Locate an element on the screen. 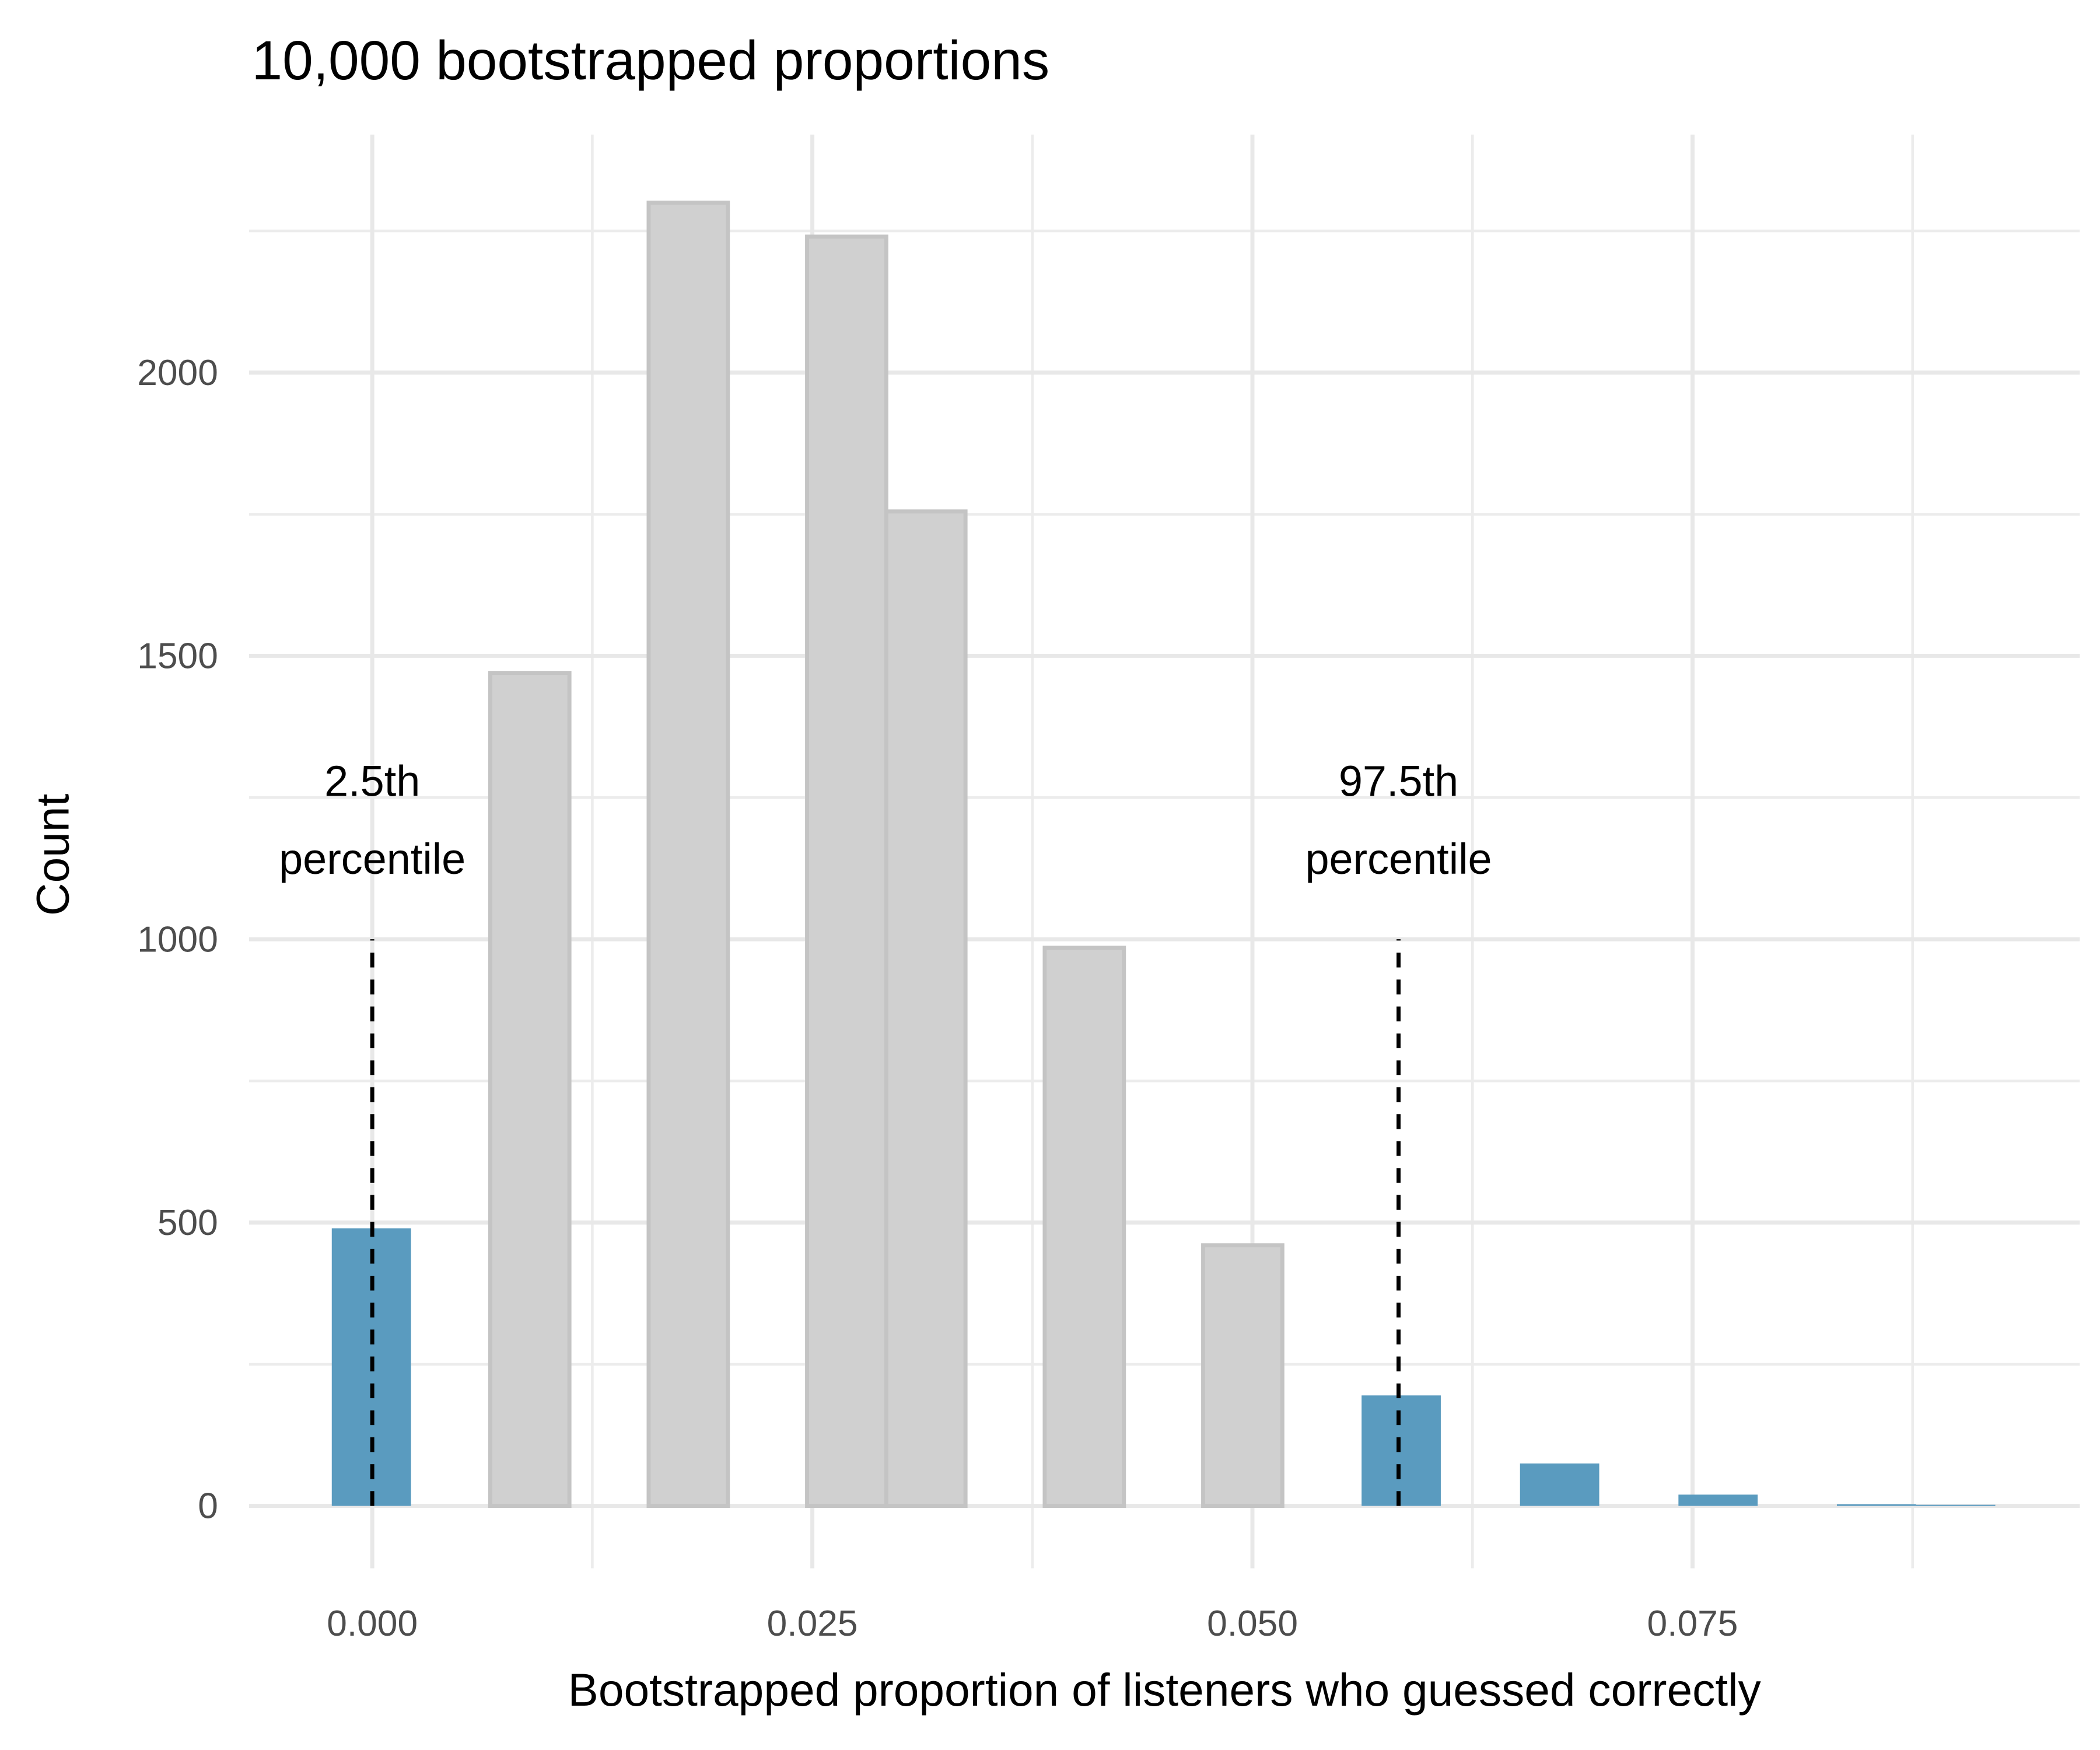 The width and height of the screenshot is (2100, 1750). chart-title: 10,000 bootstrapped proportions is located at coordinates (651, 61).